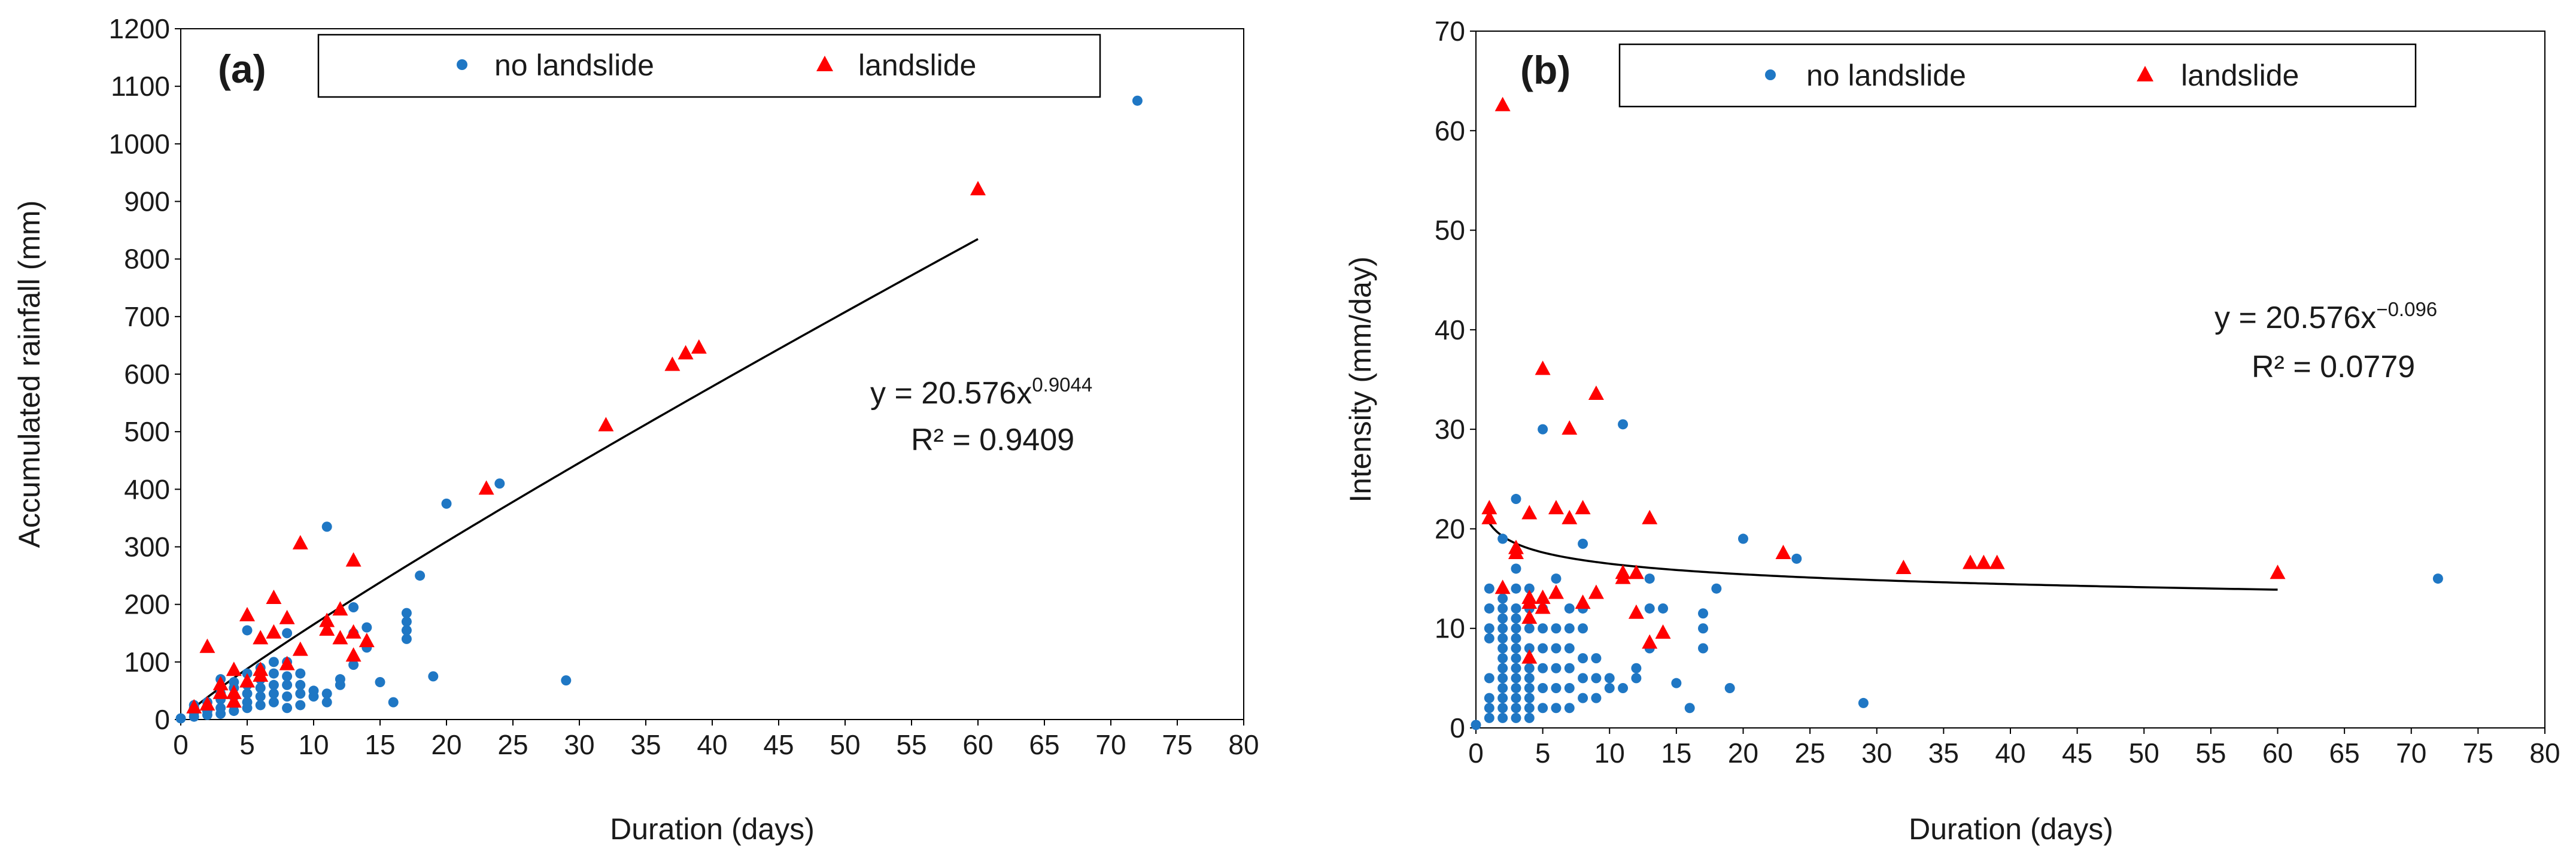 The height and width of the screenshot is (862, 2576). What do you see at coordinates (1450, 528) in the screenshot?
I see `y-tick-label: 20` at bounding box center [1450, 528].